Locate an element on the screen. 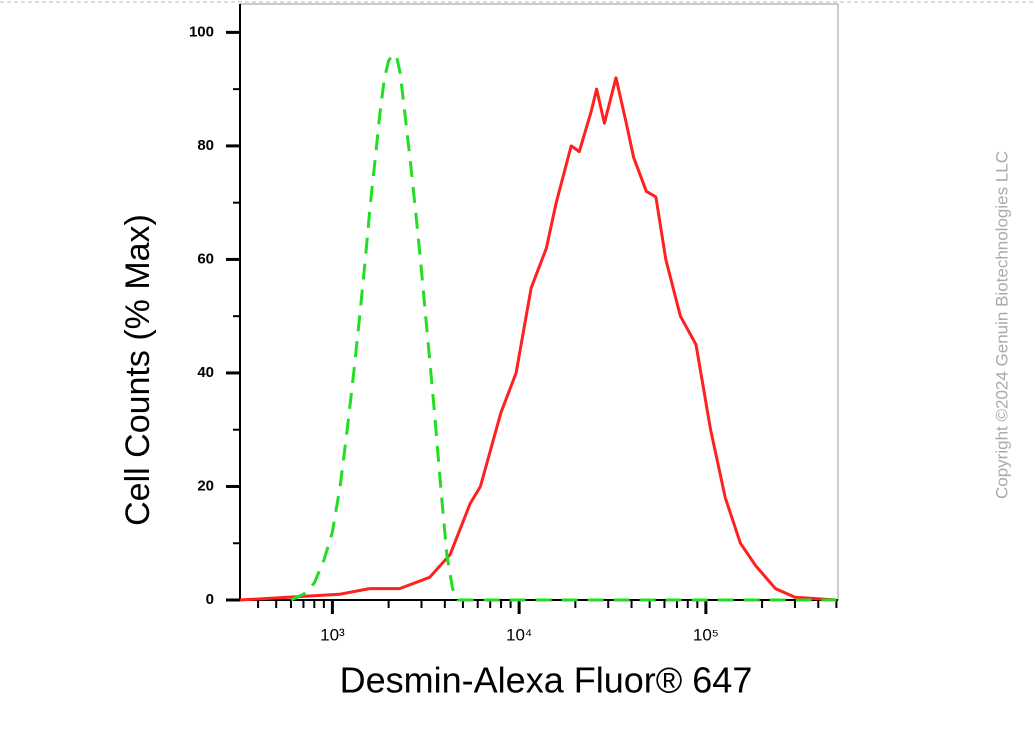 The height and width of the screenshot is (730, 1035). x-tick-label: 10³ is located at coordinates (332, 634).